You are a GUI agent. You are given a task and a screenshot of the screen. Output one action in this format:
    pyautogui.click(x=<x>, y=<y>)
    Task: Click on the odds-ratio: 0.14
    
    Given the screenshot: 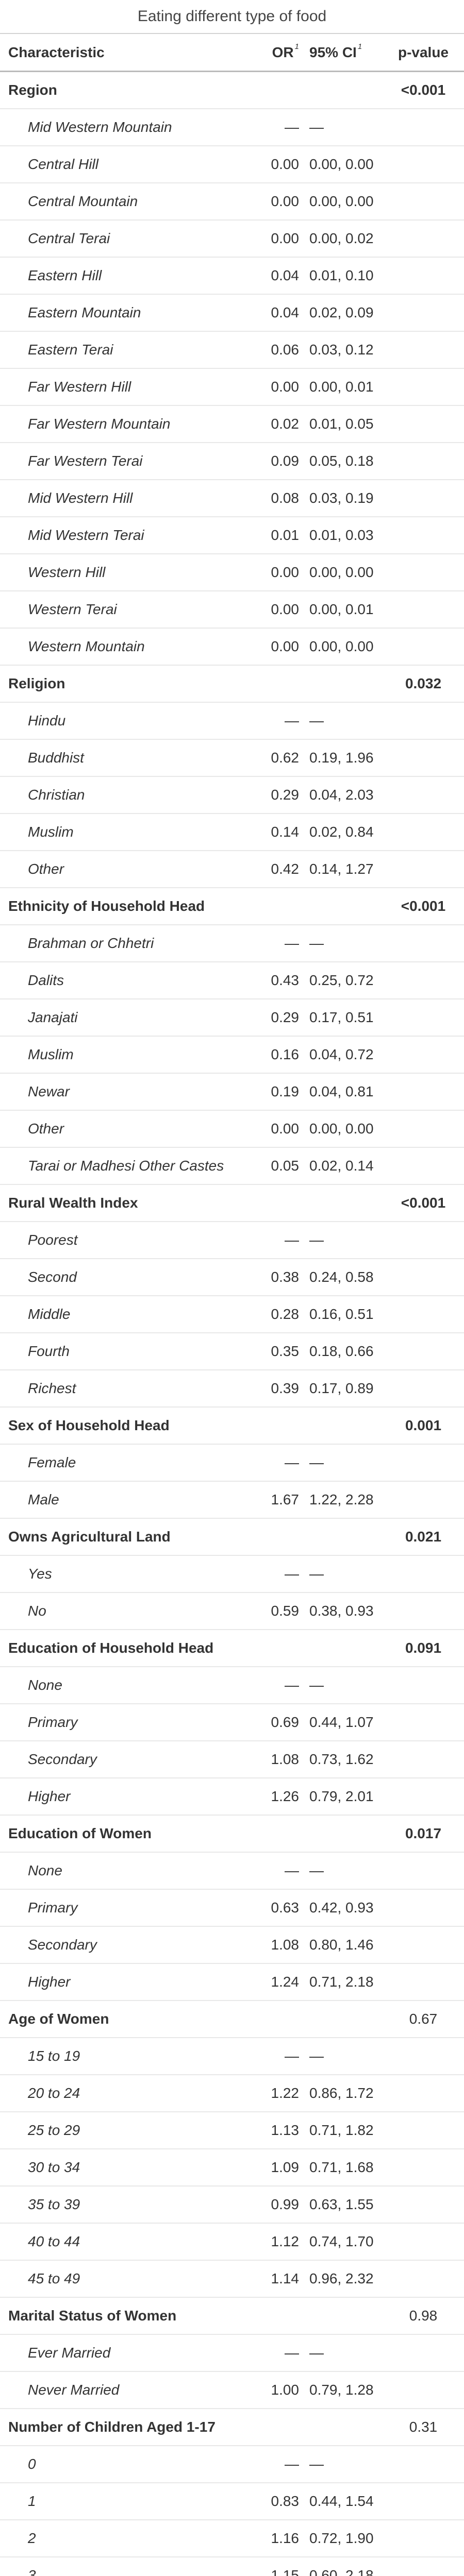 What is the action you would take?
    pyautogui.click(x=285, y=832)
    